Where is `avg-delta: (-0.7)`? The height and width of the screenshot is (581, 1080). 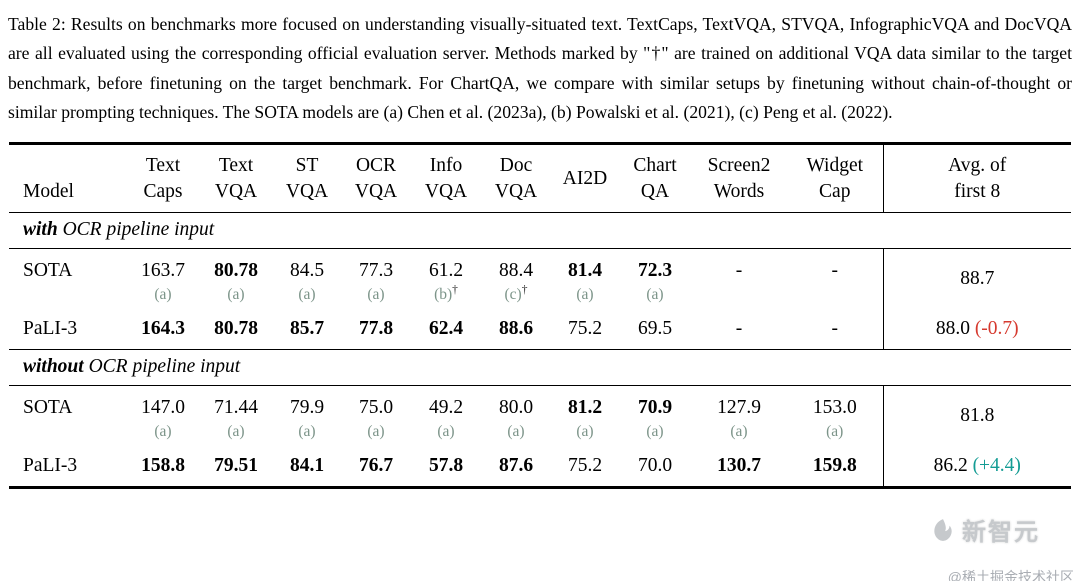
avg-delta: (-0.7) is located at coordinates (996, 329).